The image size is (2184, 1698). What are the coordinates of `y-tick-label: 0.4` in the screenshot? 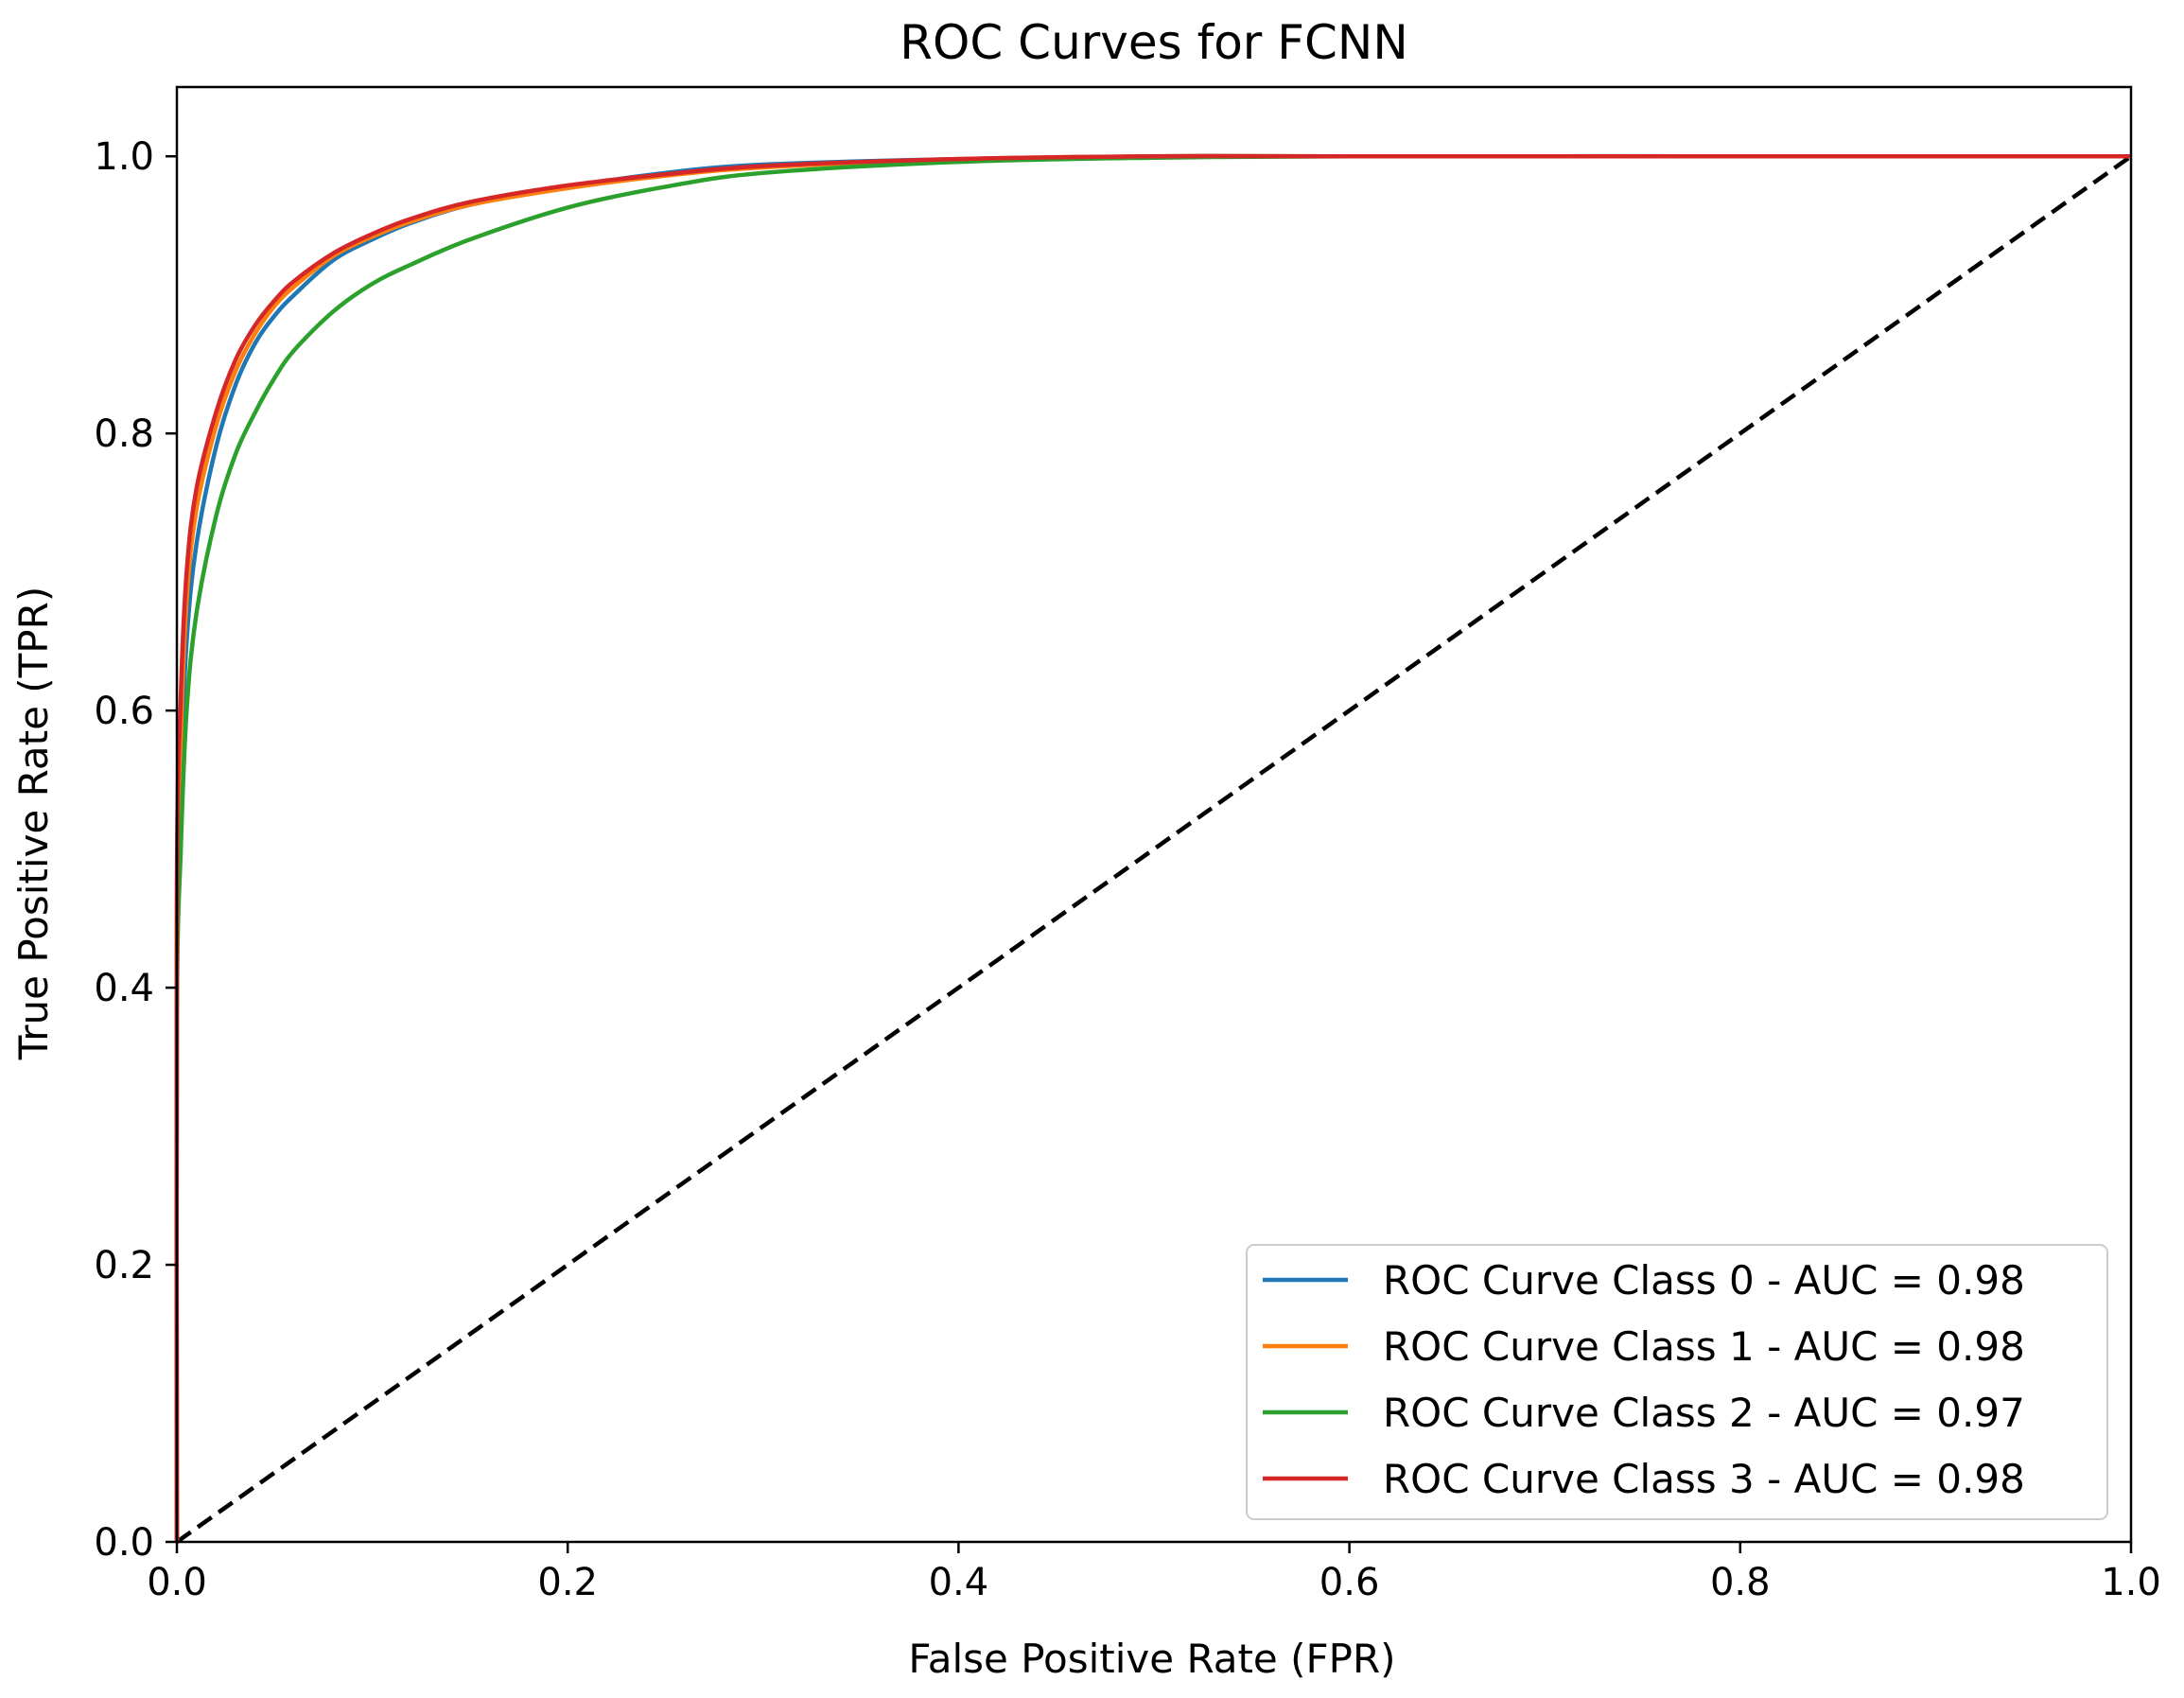 It's located at (124, 988).